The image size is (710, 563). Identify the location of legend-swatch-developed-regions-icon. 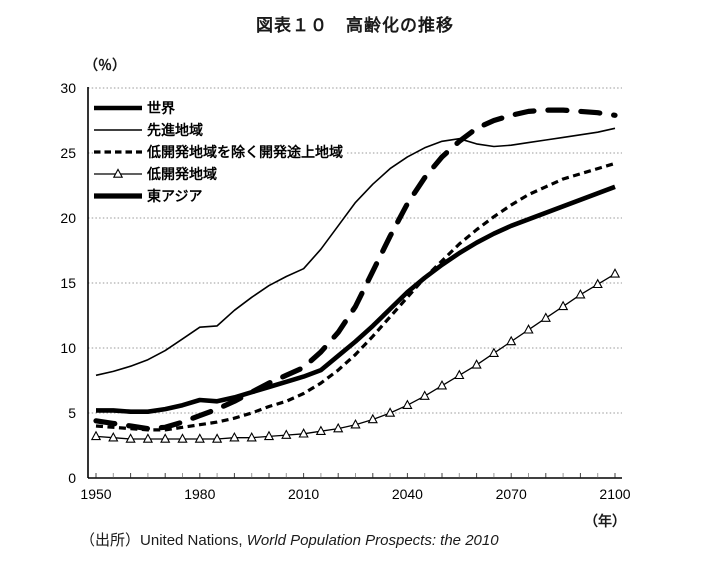
(118, 130).